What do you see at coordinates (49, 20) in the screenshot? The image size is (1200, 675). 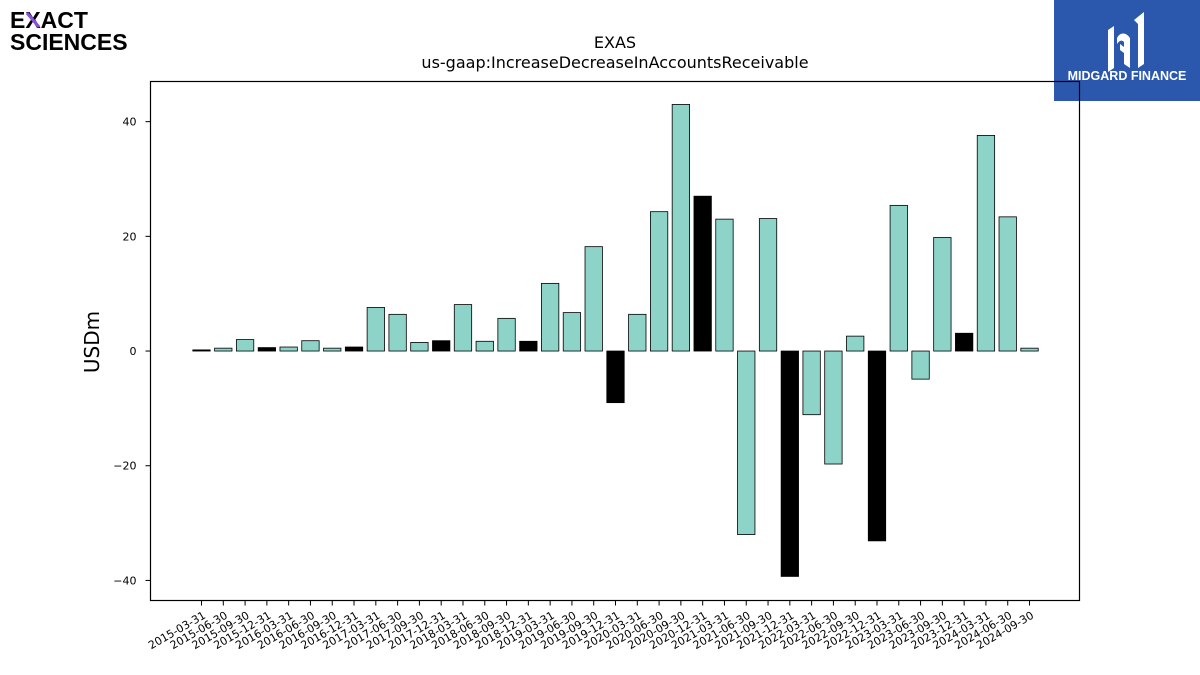 I see `logo-line1: EXACT` at bounding box center [49, 20].